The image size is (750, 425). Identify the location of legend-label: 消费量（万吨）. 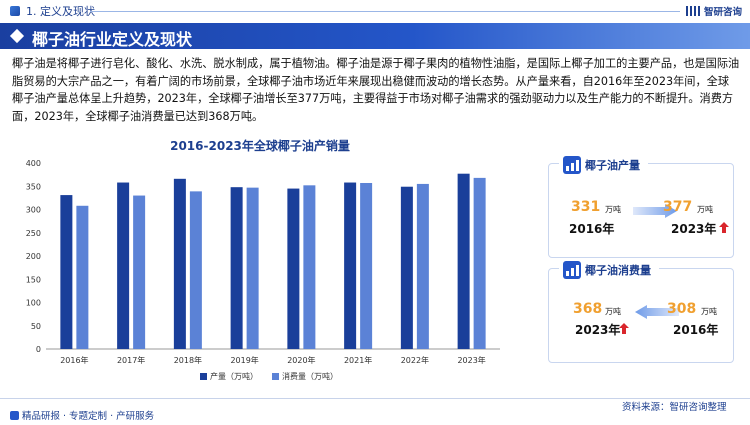
(310, 376).